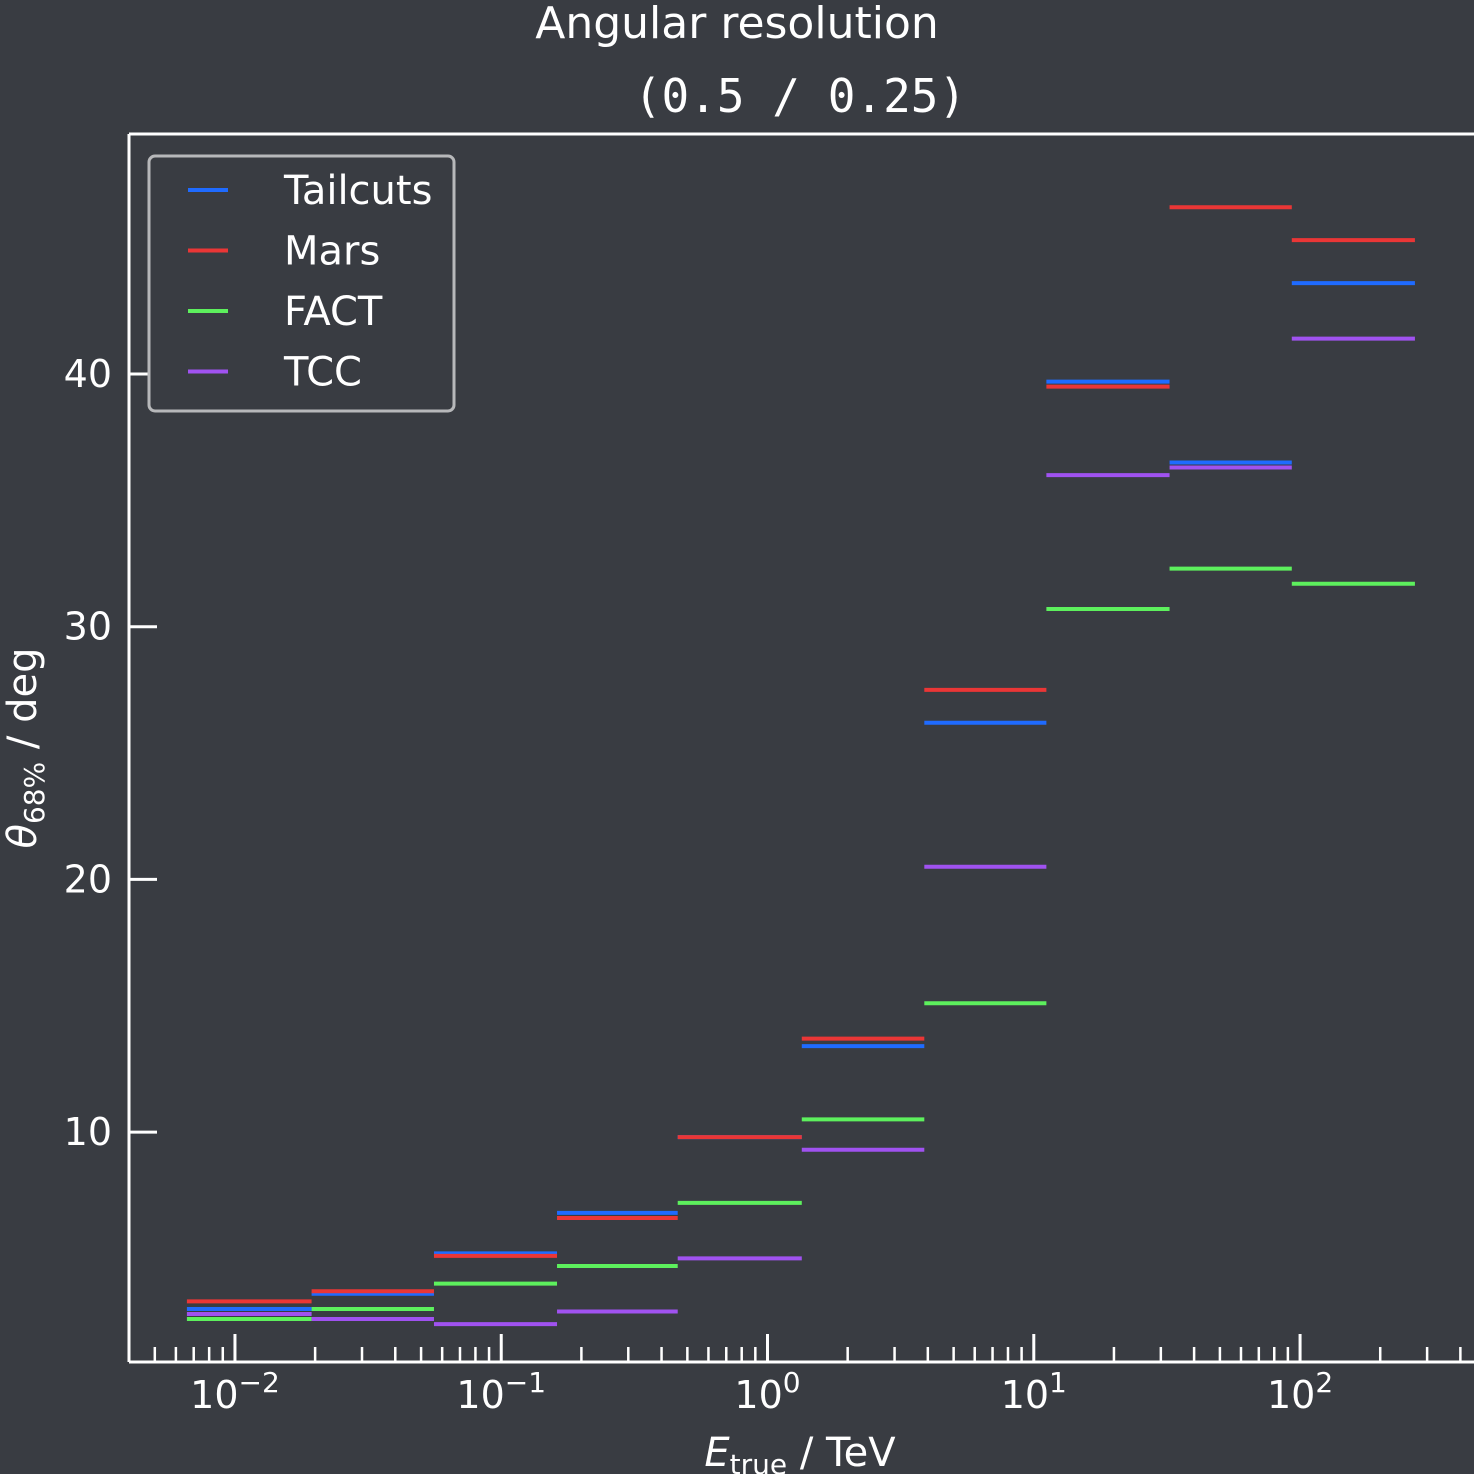 The width and height of the screenshot is (1474, 1474). What do you see at coordinates (333, 312) in the screenshot?
I see `legend-label-fact: FACT` at bounding box center [333, 312].